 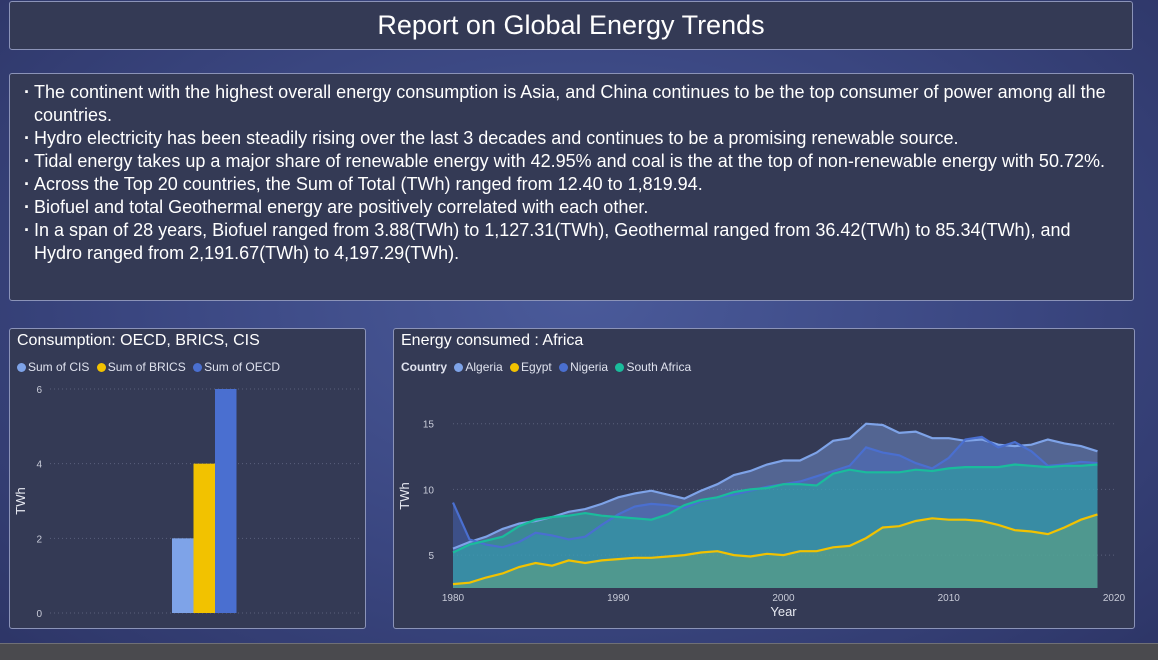 What do you see at coordinates (429, 425) in the screenshot?
I see `y-tick-label: 15` at bounding box center [429, 425].